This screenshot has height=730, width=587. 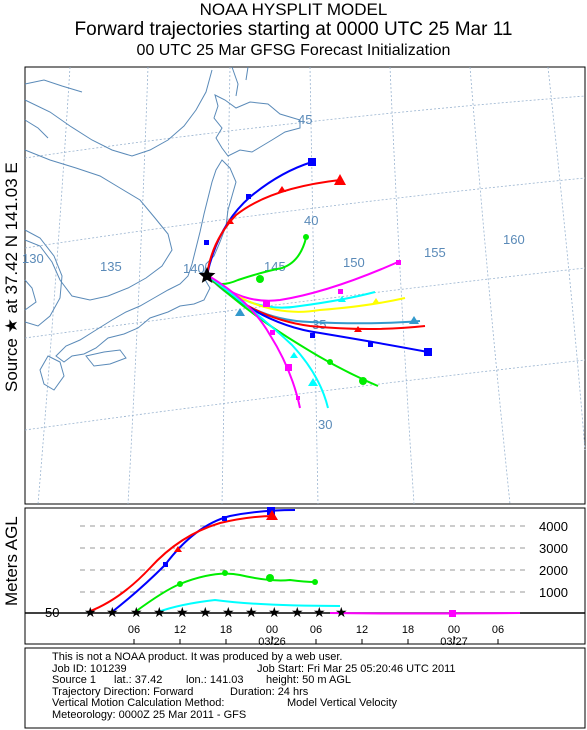 I want to click on height-green, so click(x=225, y=592).